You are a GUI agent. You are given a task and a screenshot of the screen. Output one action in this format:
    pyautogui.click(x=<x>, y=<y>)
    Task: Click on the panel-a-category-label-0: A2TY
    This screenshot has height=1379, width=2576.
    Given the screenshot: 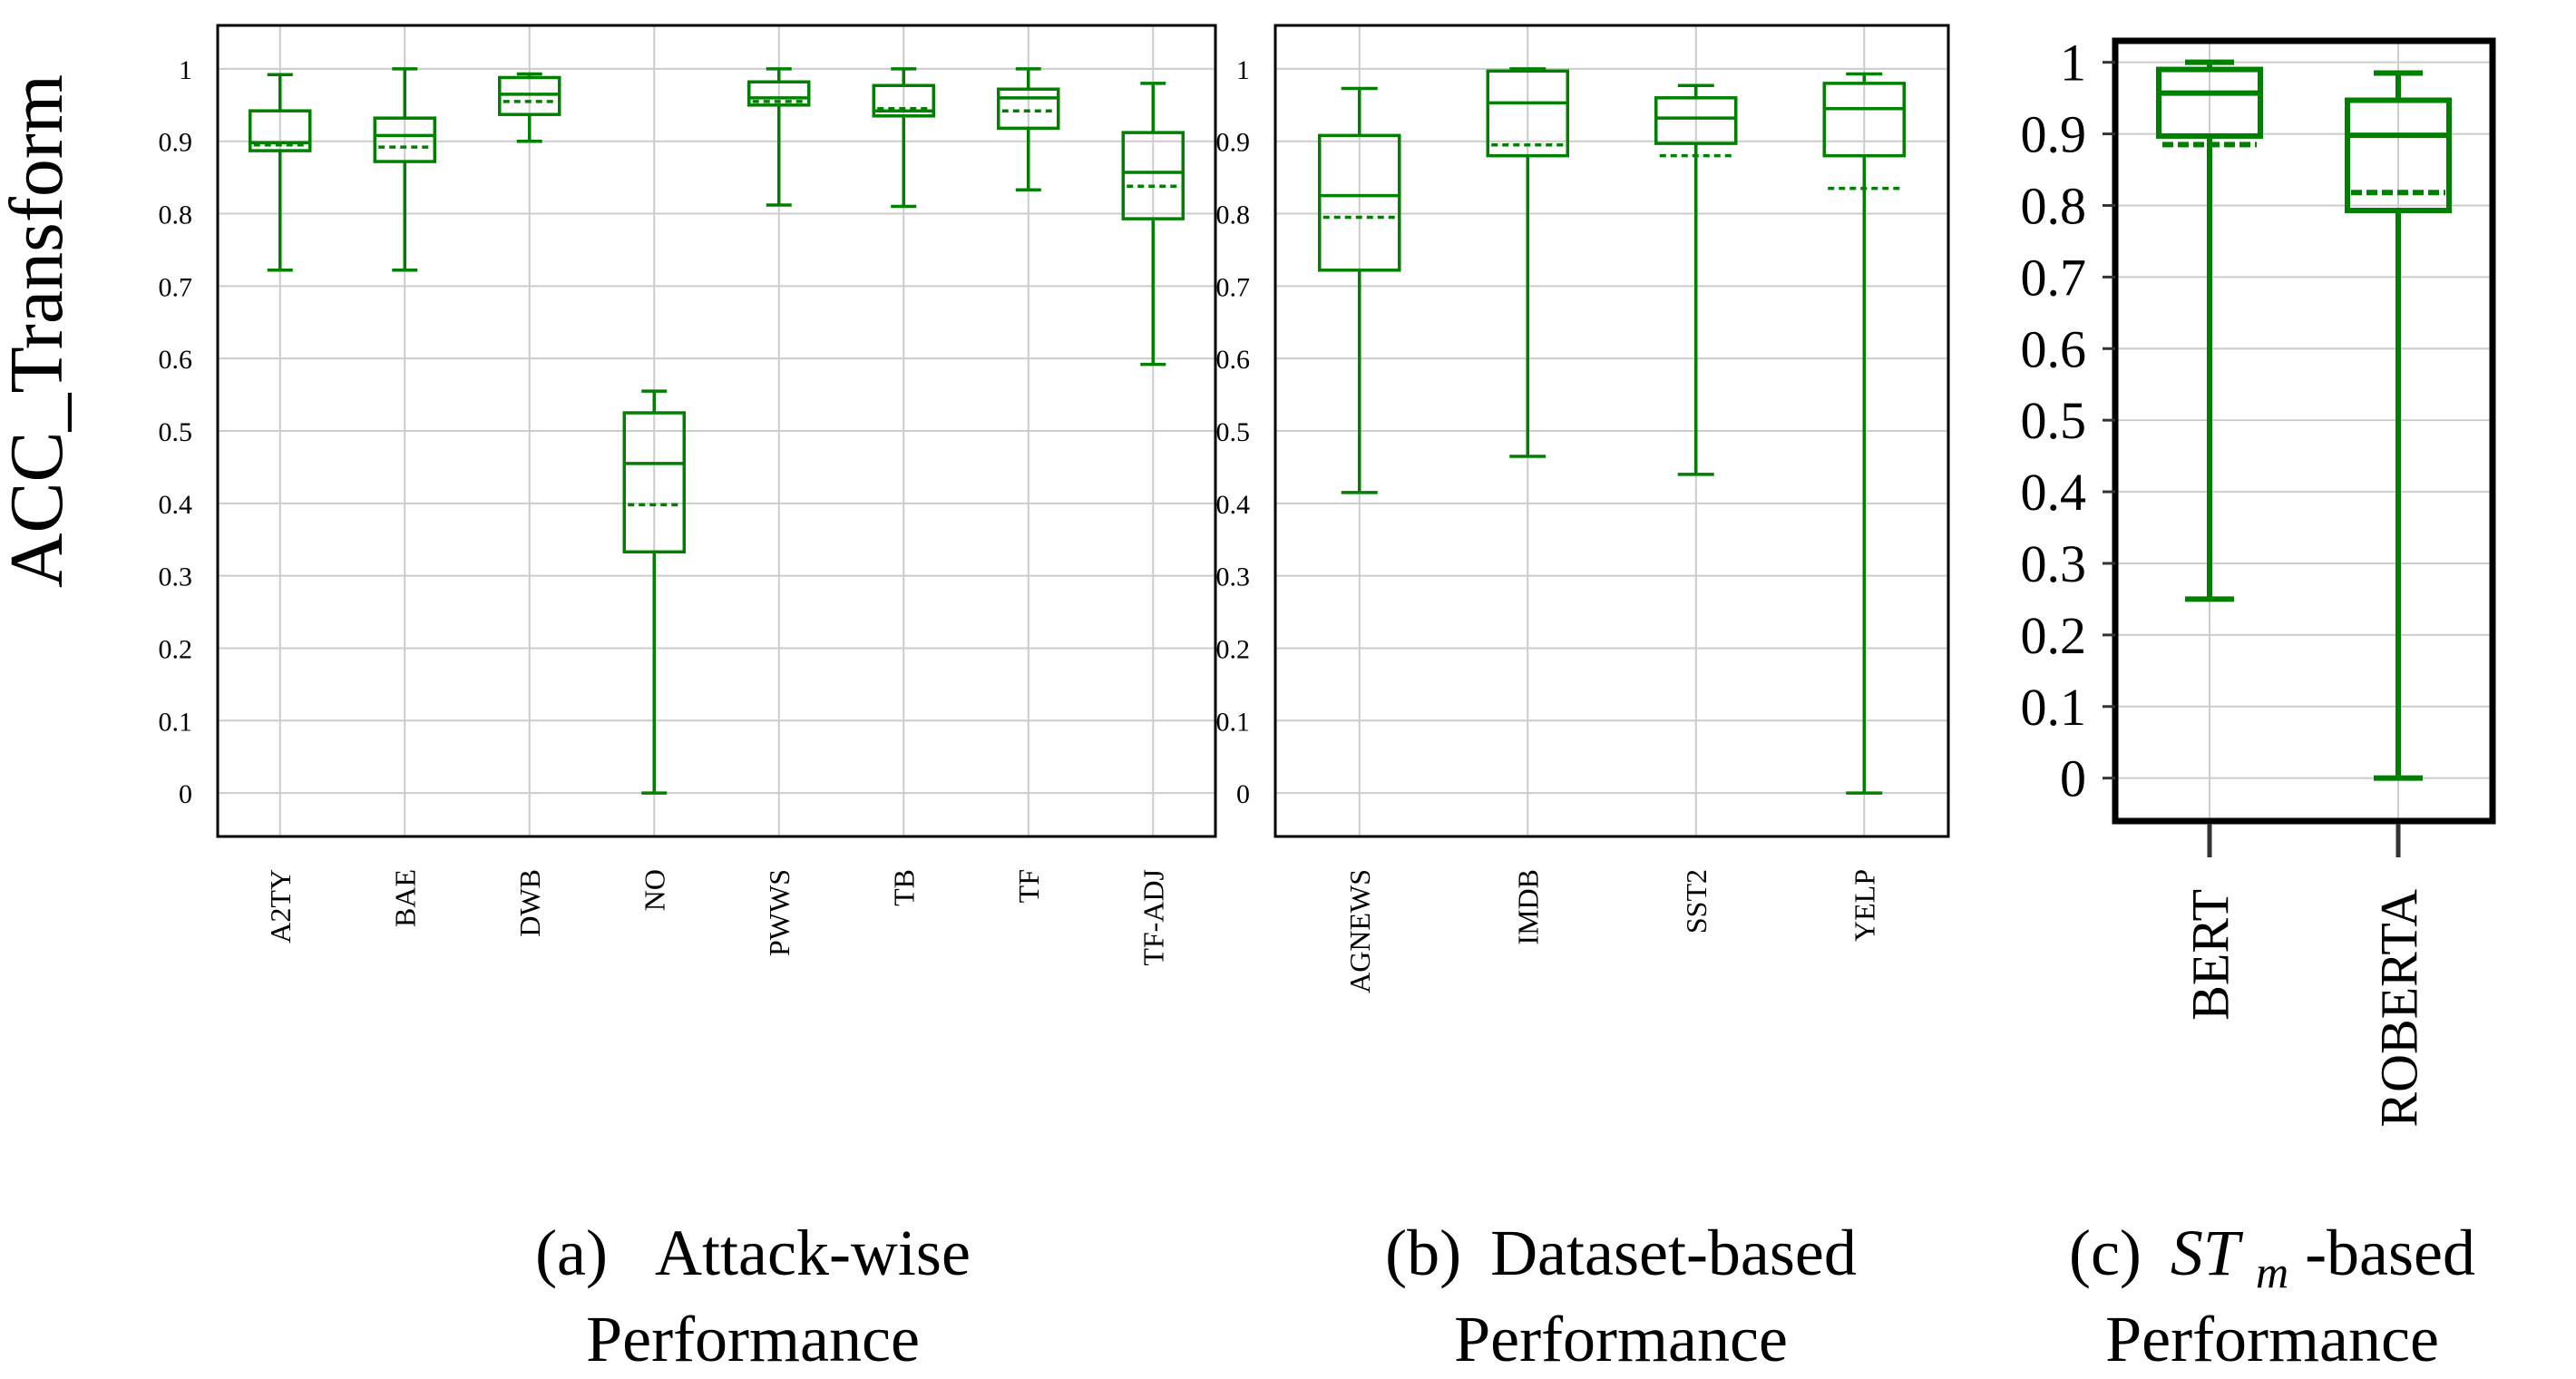 What is the action you would take?
    pyautogui.click(x=280, y=906)
    